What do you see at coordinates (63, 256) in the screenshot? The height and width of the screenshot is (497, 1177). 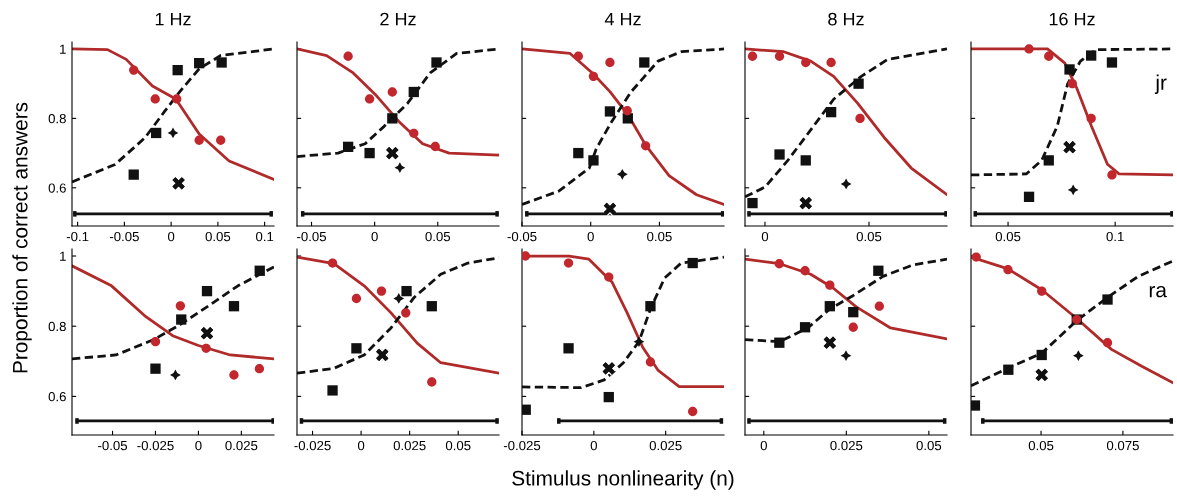 I see `y-tick-label: 1` at bounding box center [63, 256].